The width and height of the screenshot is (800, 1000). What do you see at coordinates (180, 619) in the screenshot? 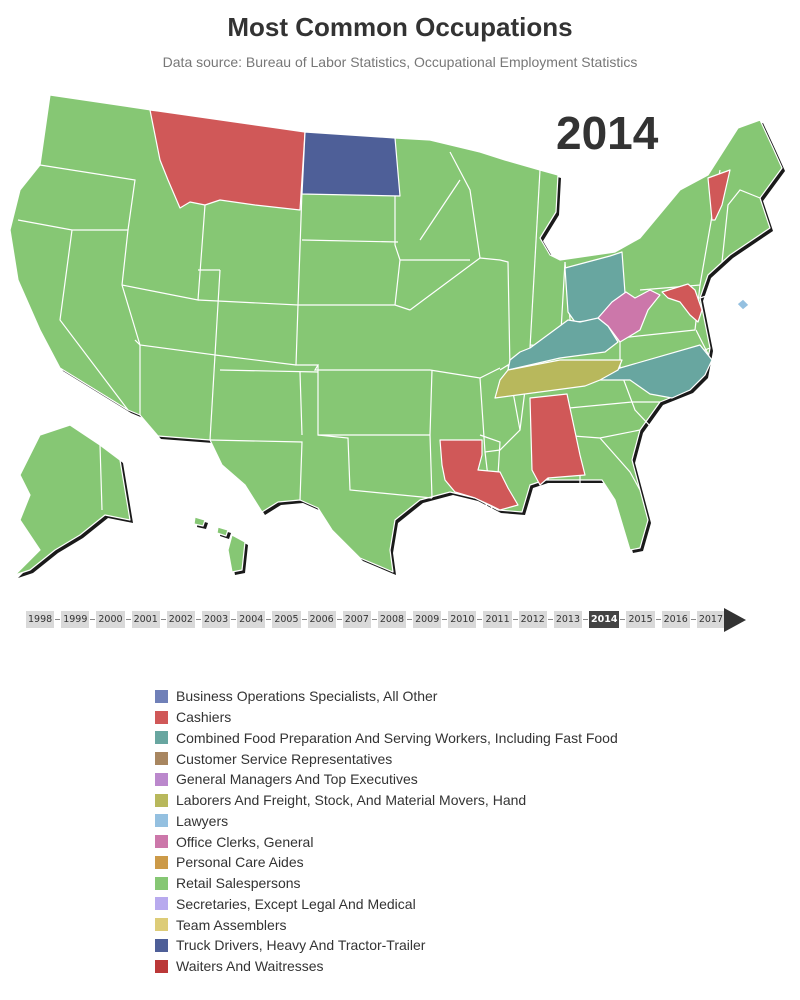
I see `year-2002: 2002` at bounding box center [180, 619].